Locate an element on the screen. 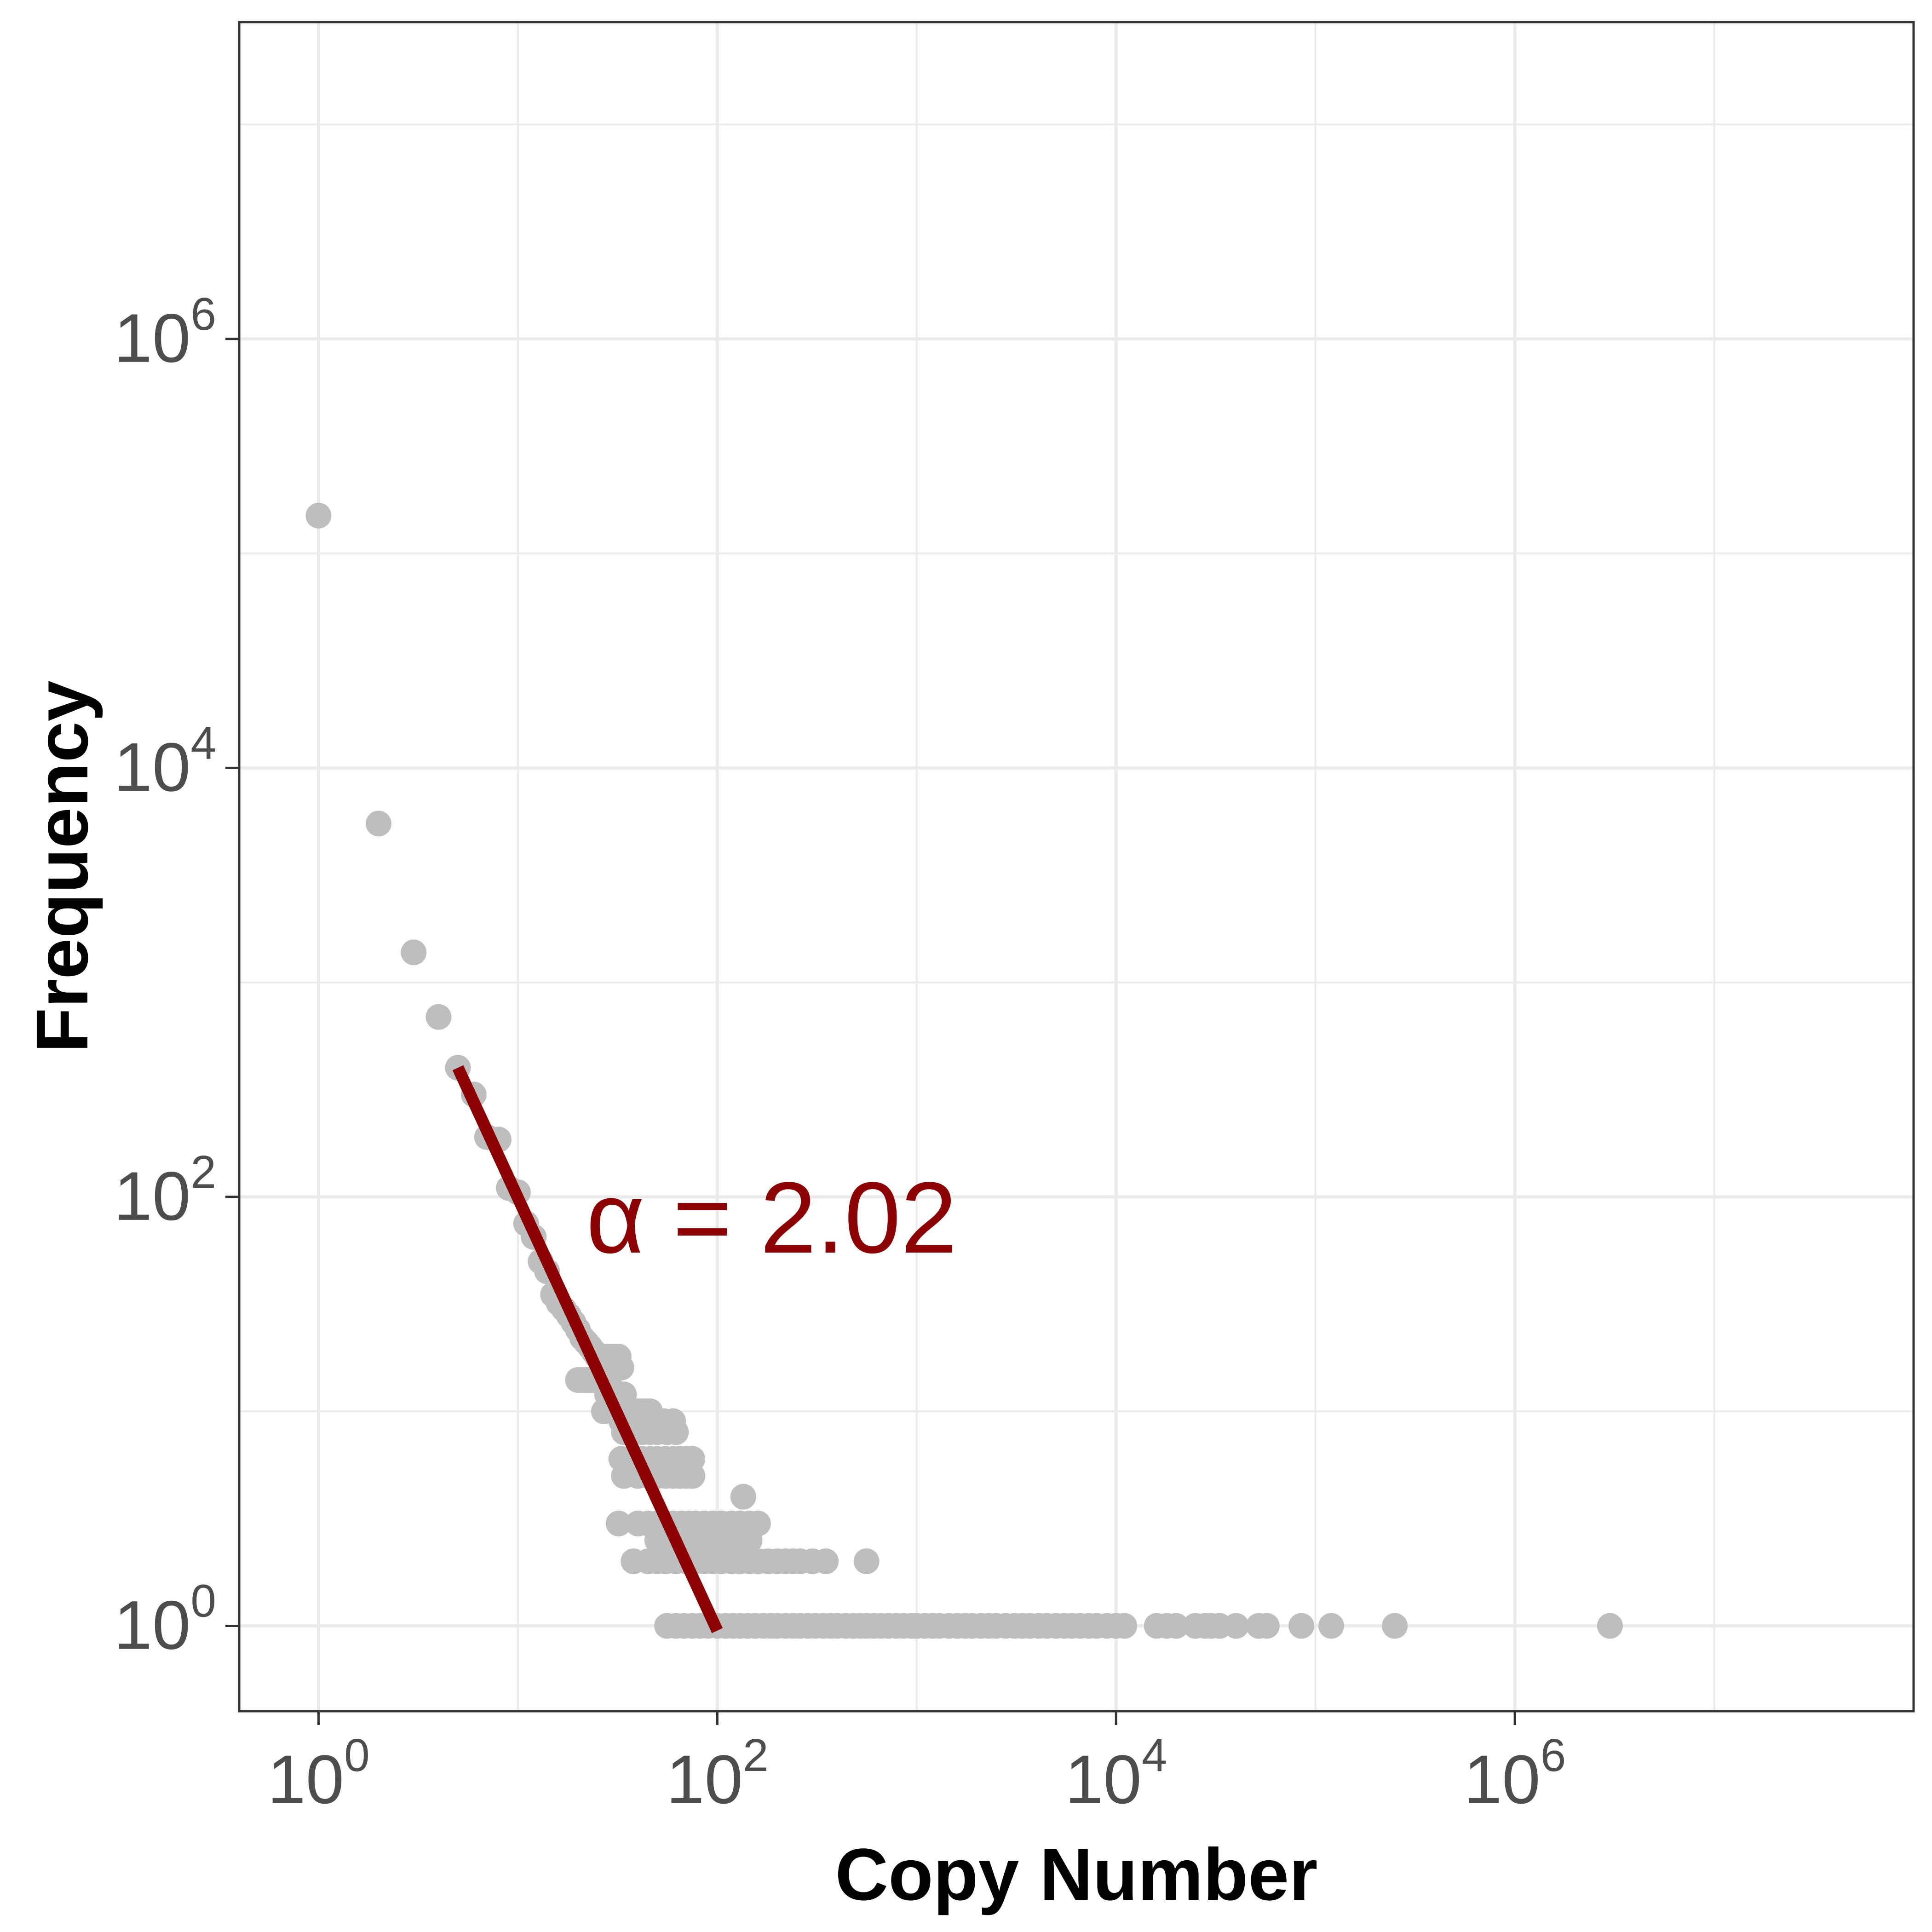 This screenshot has width=1932, height=1932. y-tick-label: 10⁶ is located at coordinates (165, 332).